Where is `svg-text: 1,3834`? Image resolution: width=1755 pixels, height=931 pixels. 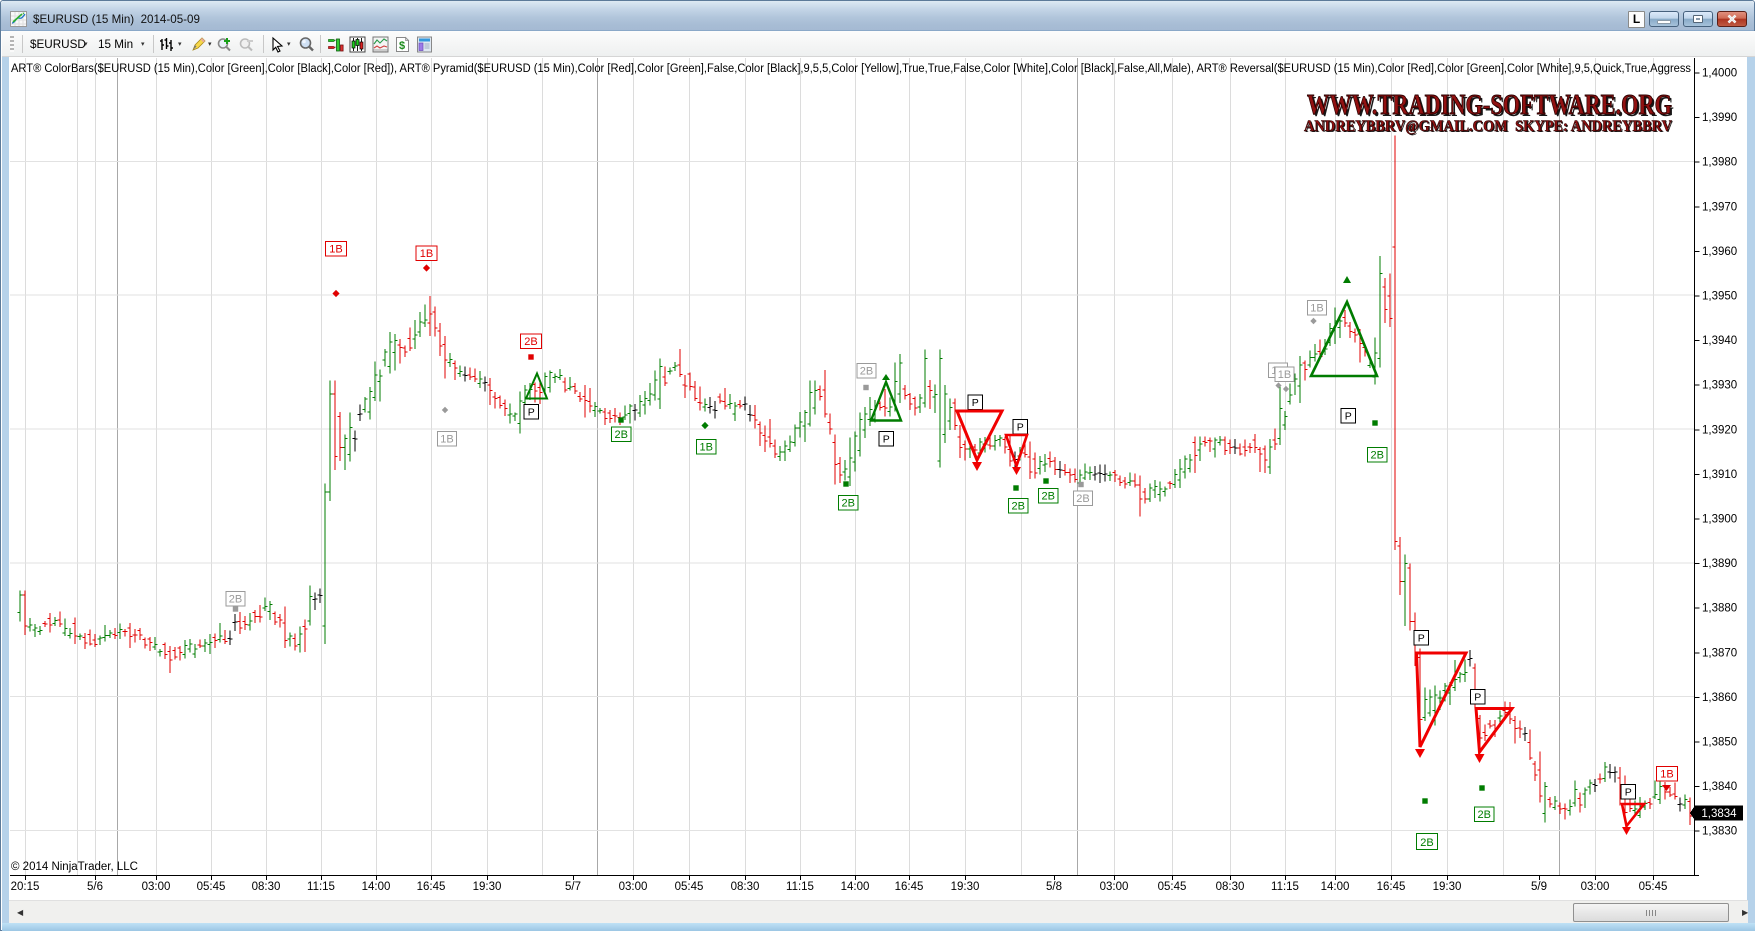 svg-text: 1,3834 is located at coordinates (1719, 814).